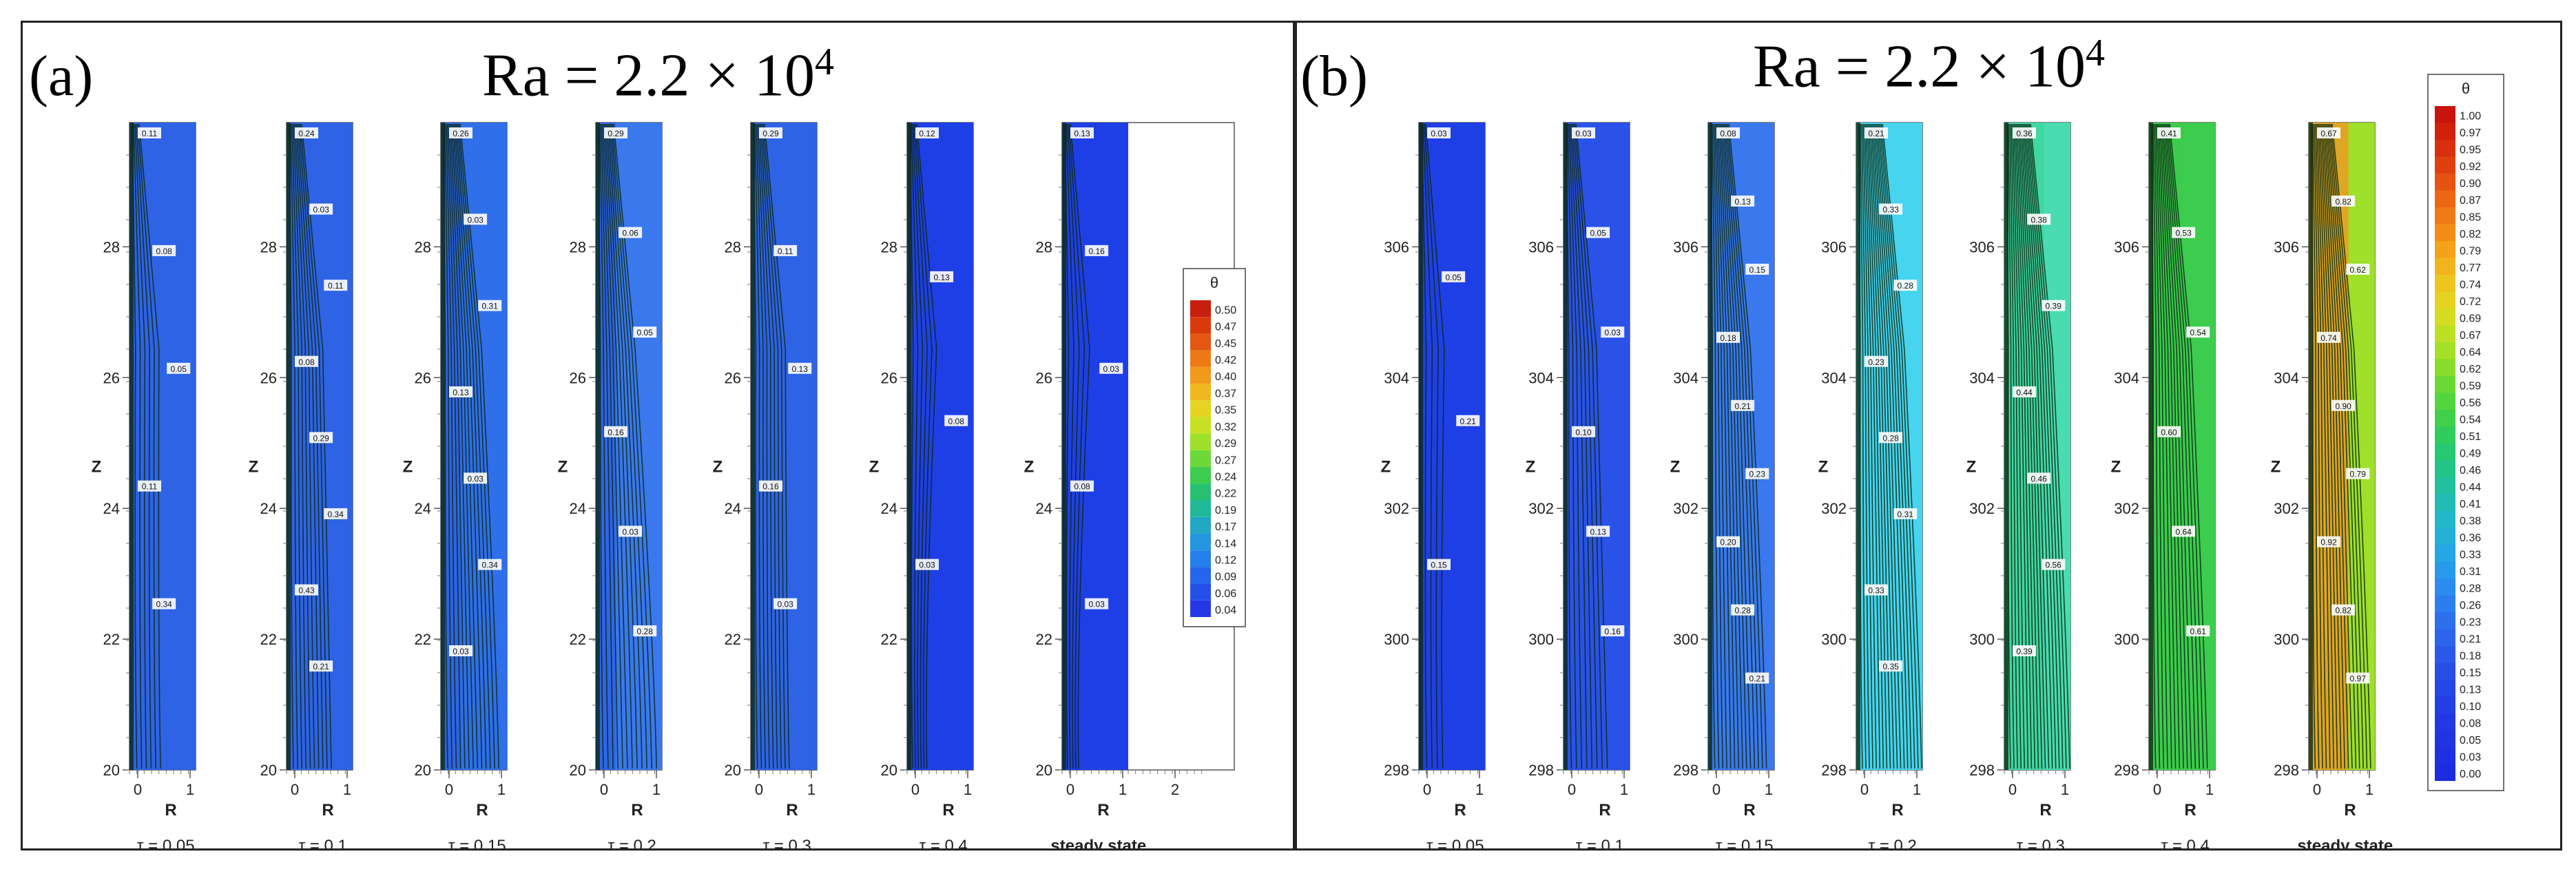  What do you see at coordinates (2286, 508) in the screenshot?
I see `y-tick-label: 302` at bounding box center [2286, 508].